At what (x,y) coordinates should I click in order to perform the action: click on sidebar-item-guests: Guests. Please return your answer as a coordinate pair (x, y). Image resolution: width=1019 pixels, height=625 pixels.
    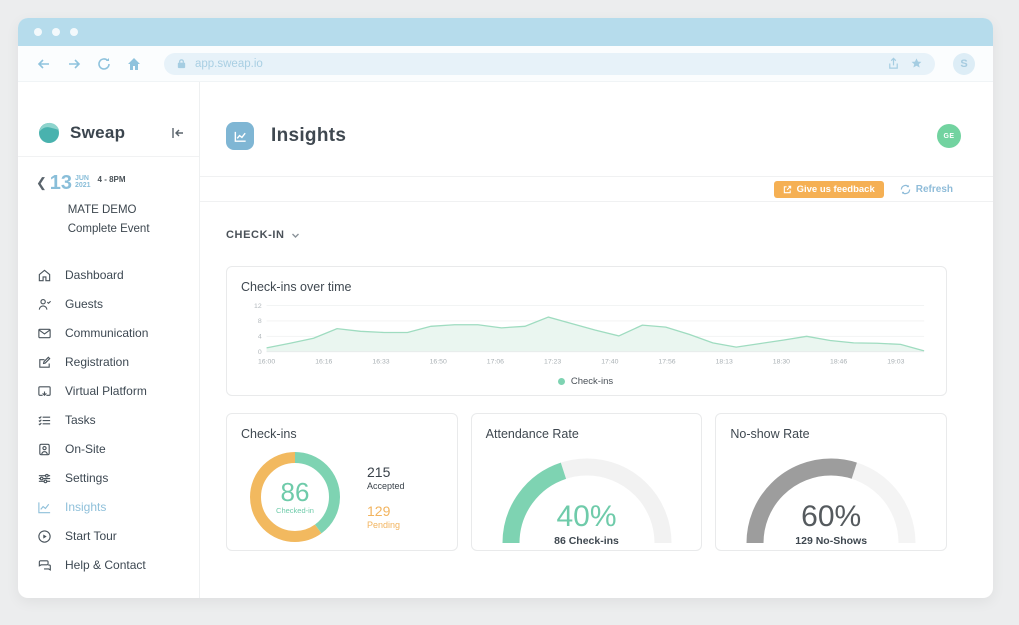
    Looking at the image, I should click on (108, 304).